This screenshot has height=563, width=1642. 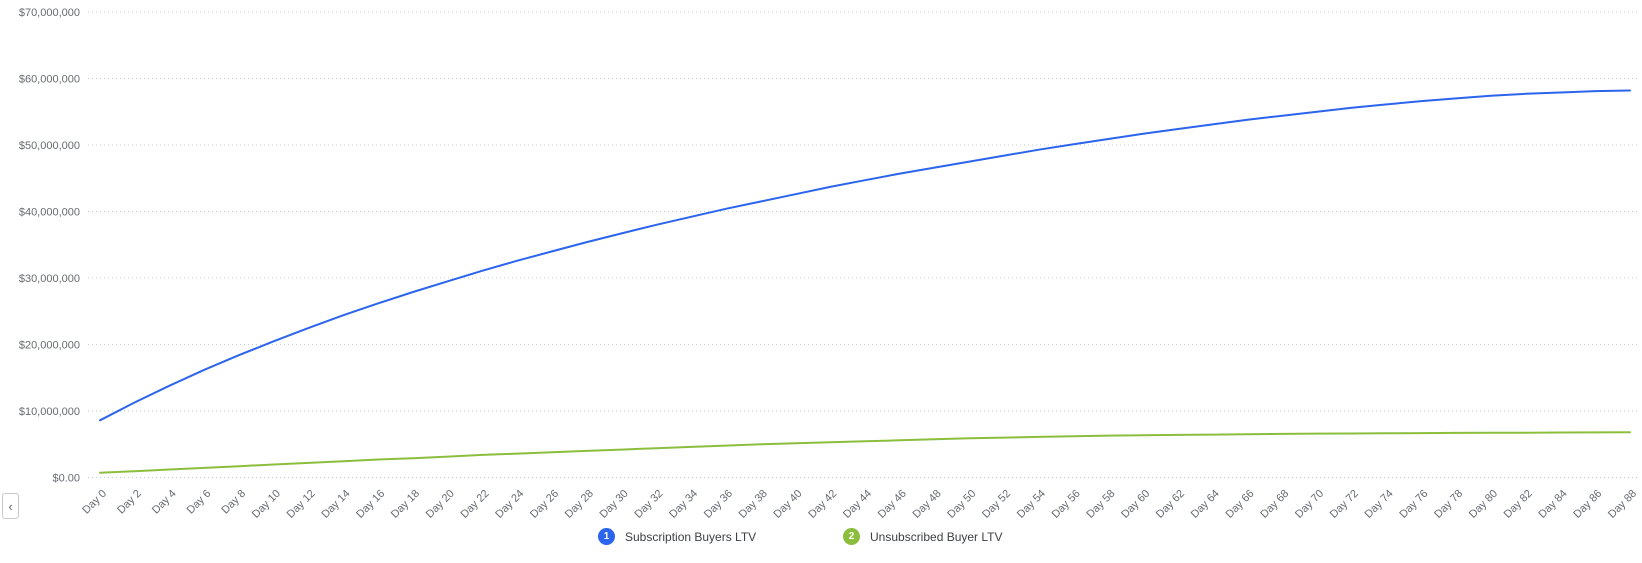 I want to click on x-axis-tick-label: Day 66, so click(x=1239, y=504).